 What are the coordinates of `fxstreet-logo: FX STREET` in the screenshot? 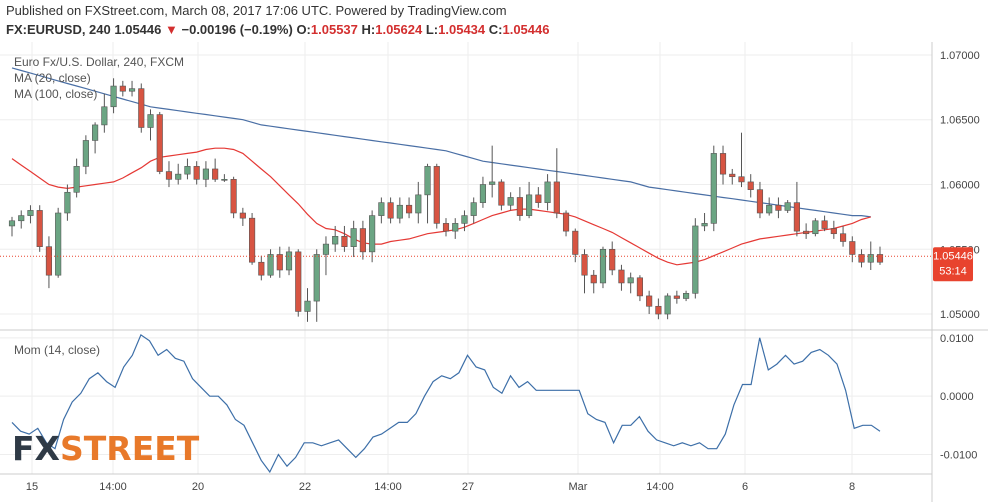 It's located at (106, 448).